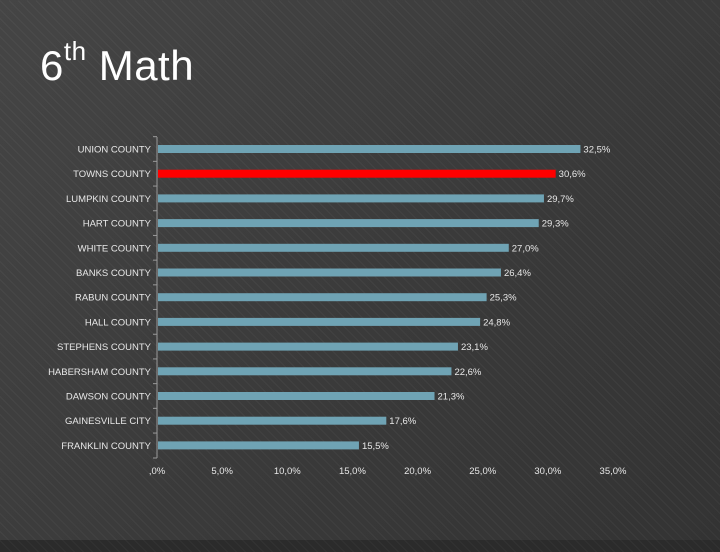  I want to click on value-label: 17,6%, so click(402, 421).